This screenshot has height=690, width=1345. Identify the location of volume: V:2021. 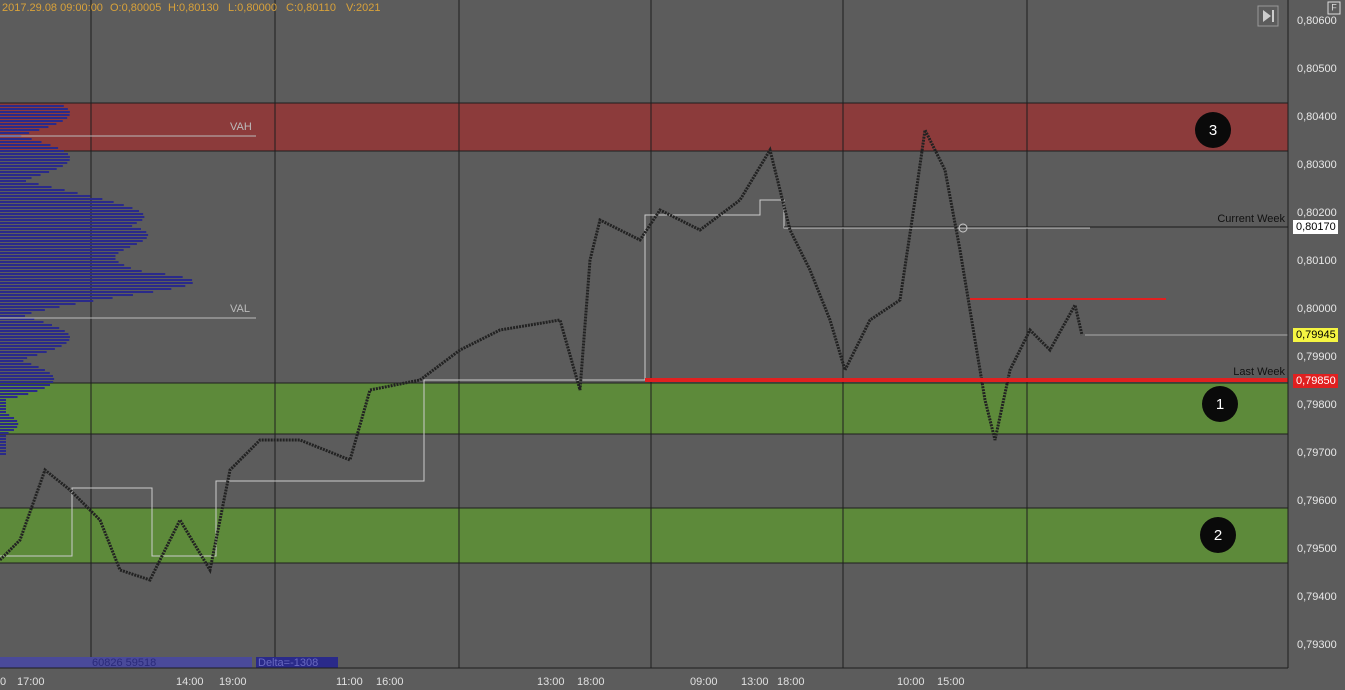
(363, 8).